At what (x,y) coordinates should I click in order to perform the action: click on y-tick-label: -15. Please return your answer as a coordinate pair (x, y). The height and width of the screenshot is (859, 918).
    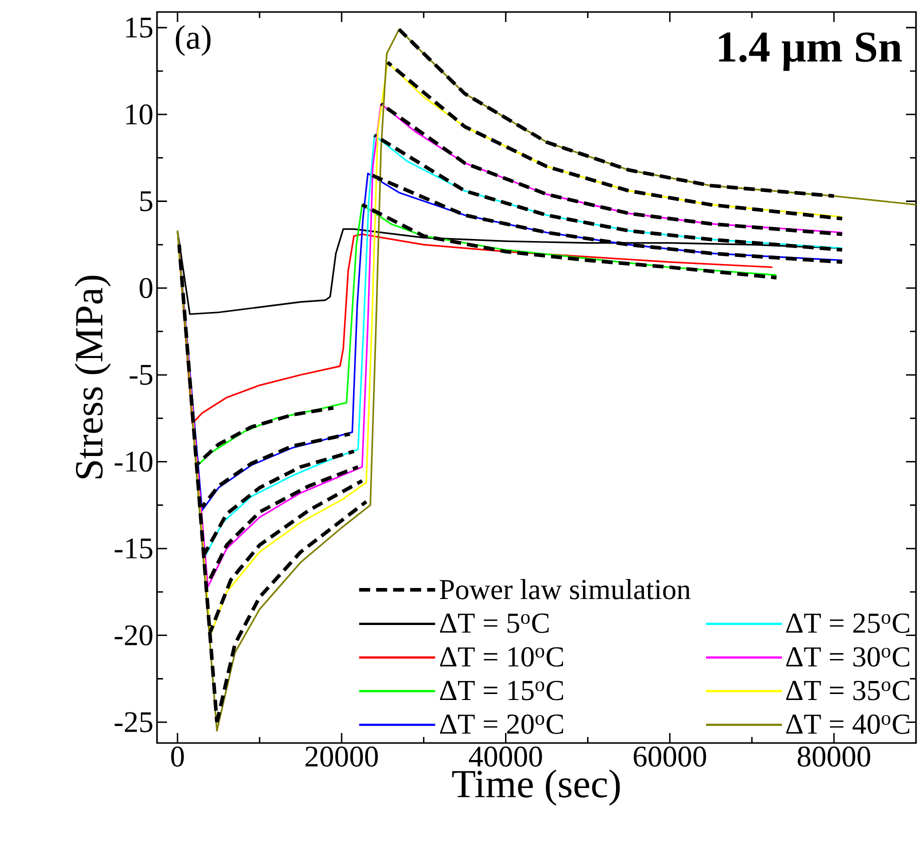
    Looking at the image, I should click on (133, 548).